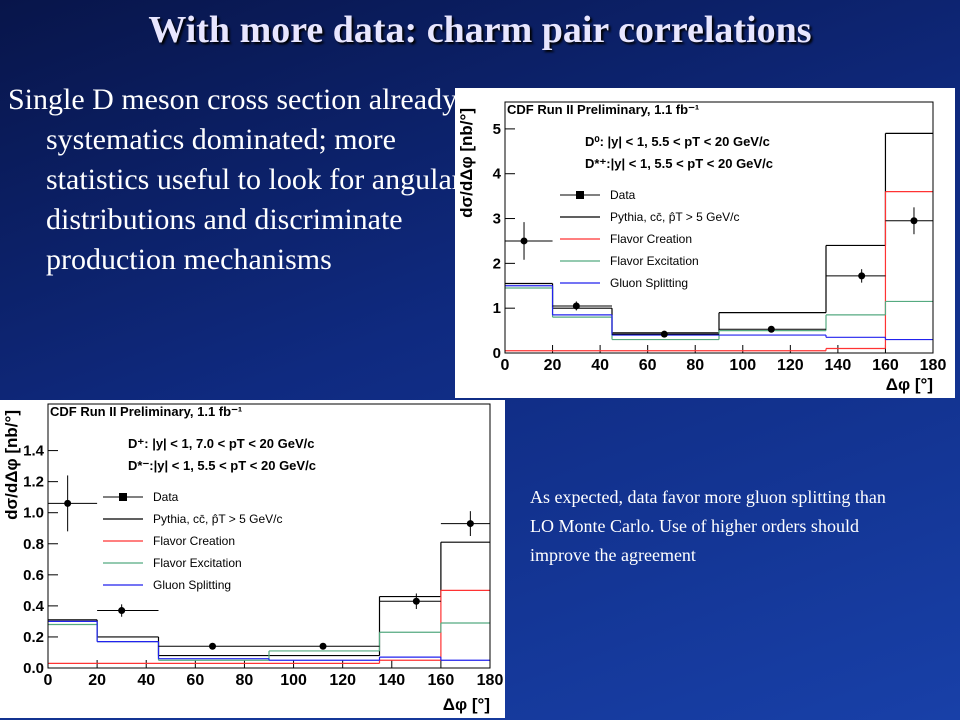  I want to click on y-tick-label: 1.4, so click(34, 451).